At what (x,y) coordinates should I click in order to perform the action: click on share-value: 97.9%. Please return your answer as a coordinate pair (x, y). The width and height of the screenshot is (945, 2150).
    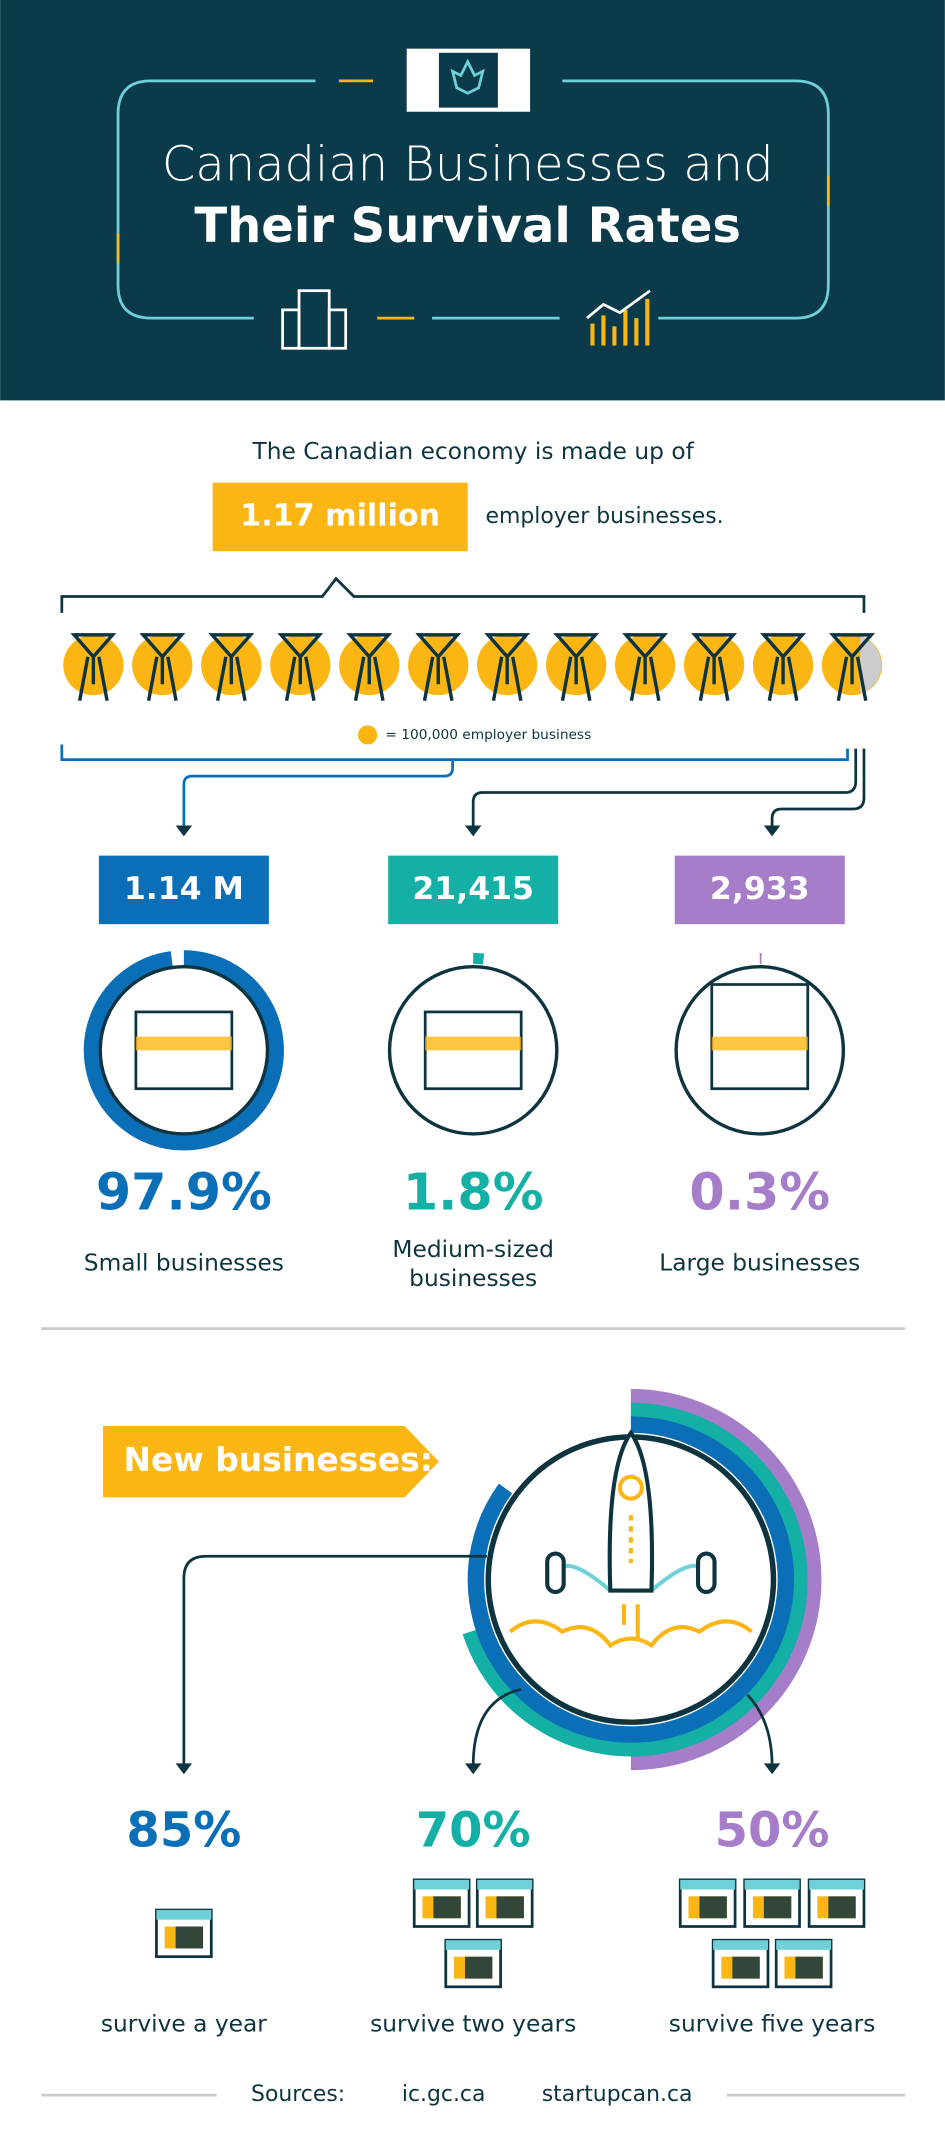
    Looking at the image, I should click on (184, 1192).